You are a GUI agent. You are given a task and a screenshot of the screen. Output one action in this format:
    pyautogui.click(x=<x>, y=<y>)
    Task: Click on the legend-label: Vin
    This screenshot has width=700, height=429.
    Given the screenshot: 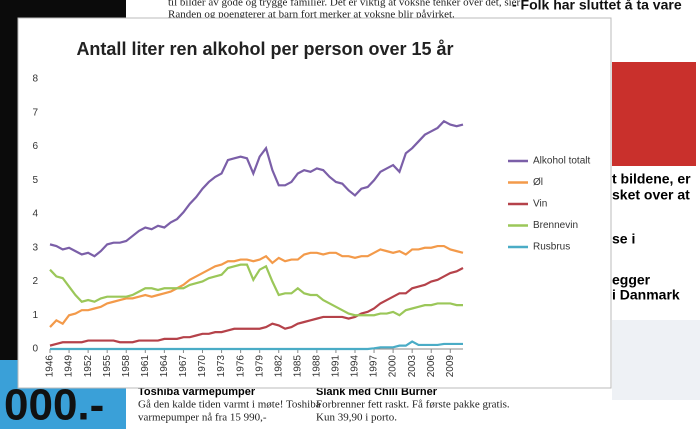 What is the action you would take?
    pyautogui.click(x=540, y=204)
    